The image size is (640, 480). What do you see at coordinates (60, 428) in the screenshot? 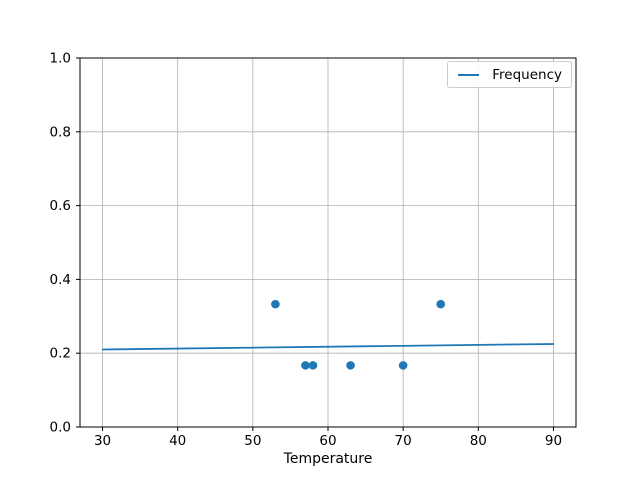
I see `y-tick-label: 0.0` at bounding box center [60, 428].